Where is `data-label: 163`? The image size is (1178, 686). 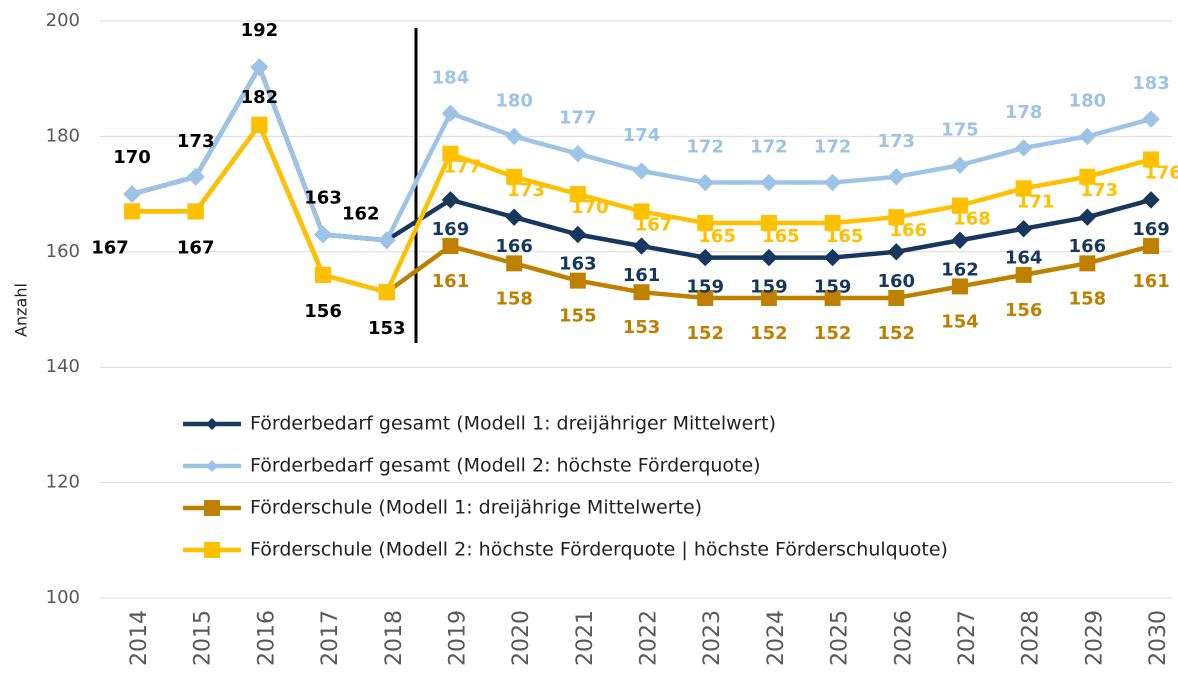 data-label: 163 is located at coordinates (578, 263).